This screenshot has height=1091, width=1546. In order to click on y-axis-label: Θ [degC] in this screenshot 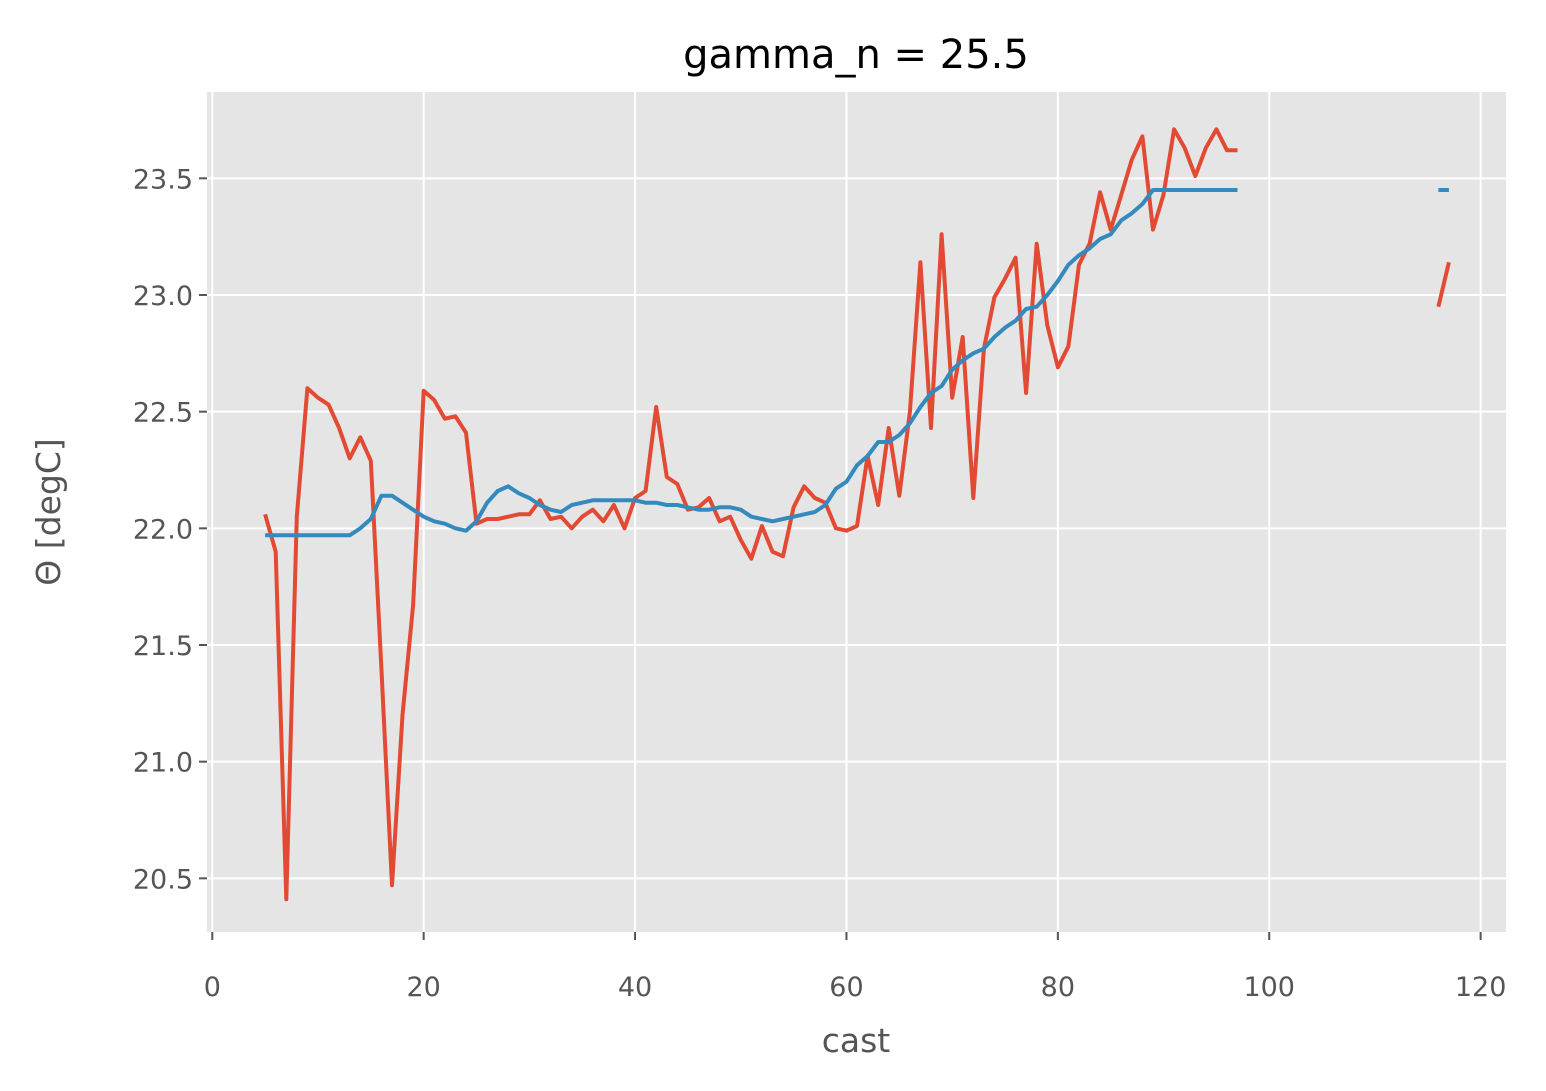, I will do `click(48, 511)`.